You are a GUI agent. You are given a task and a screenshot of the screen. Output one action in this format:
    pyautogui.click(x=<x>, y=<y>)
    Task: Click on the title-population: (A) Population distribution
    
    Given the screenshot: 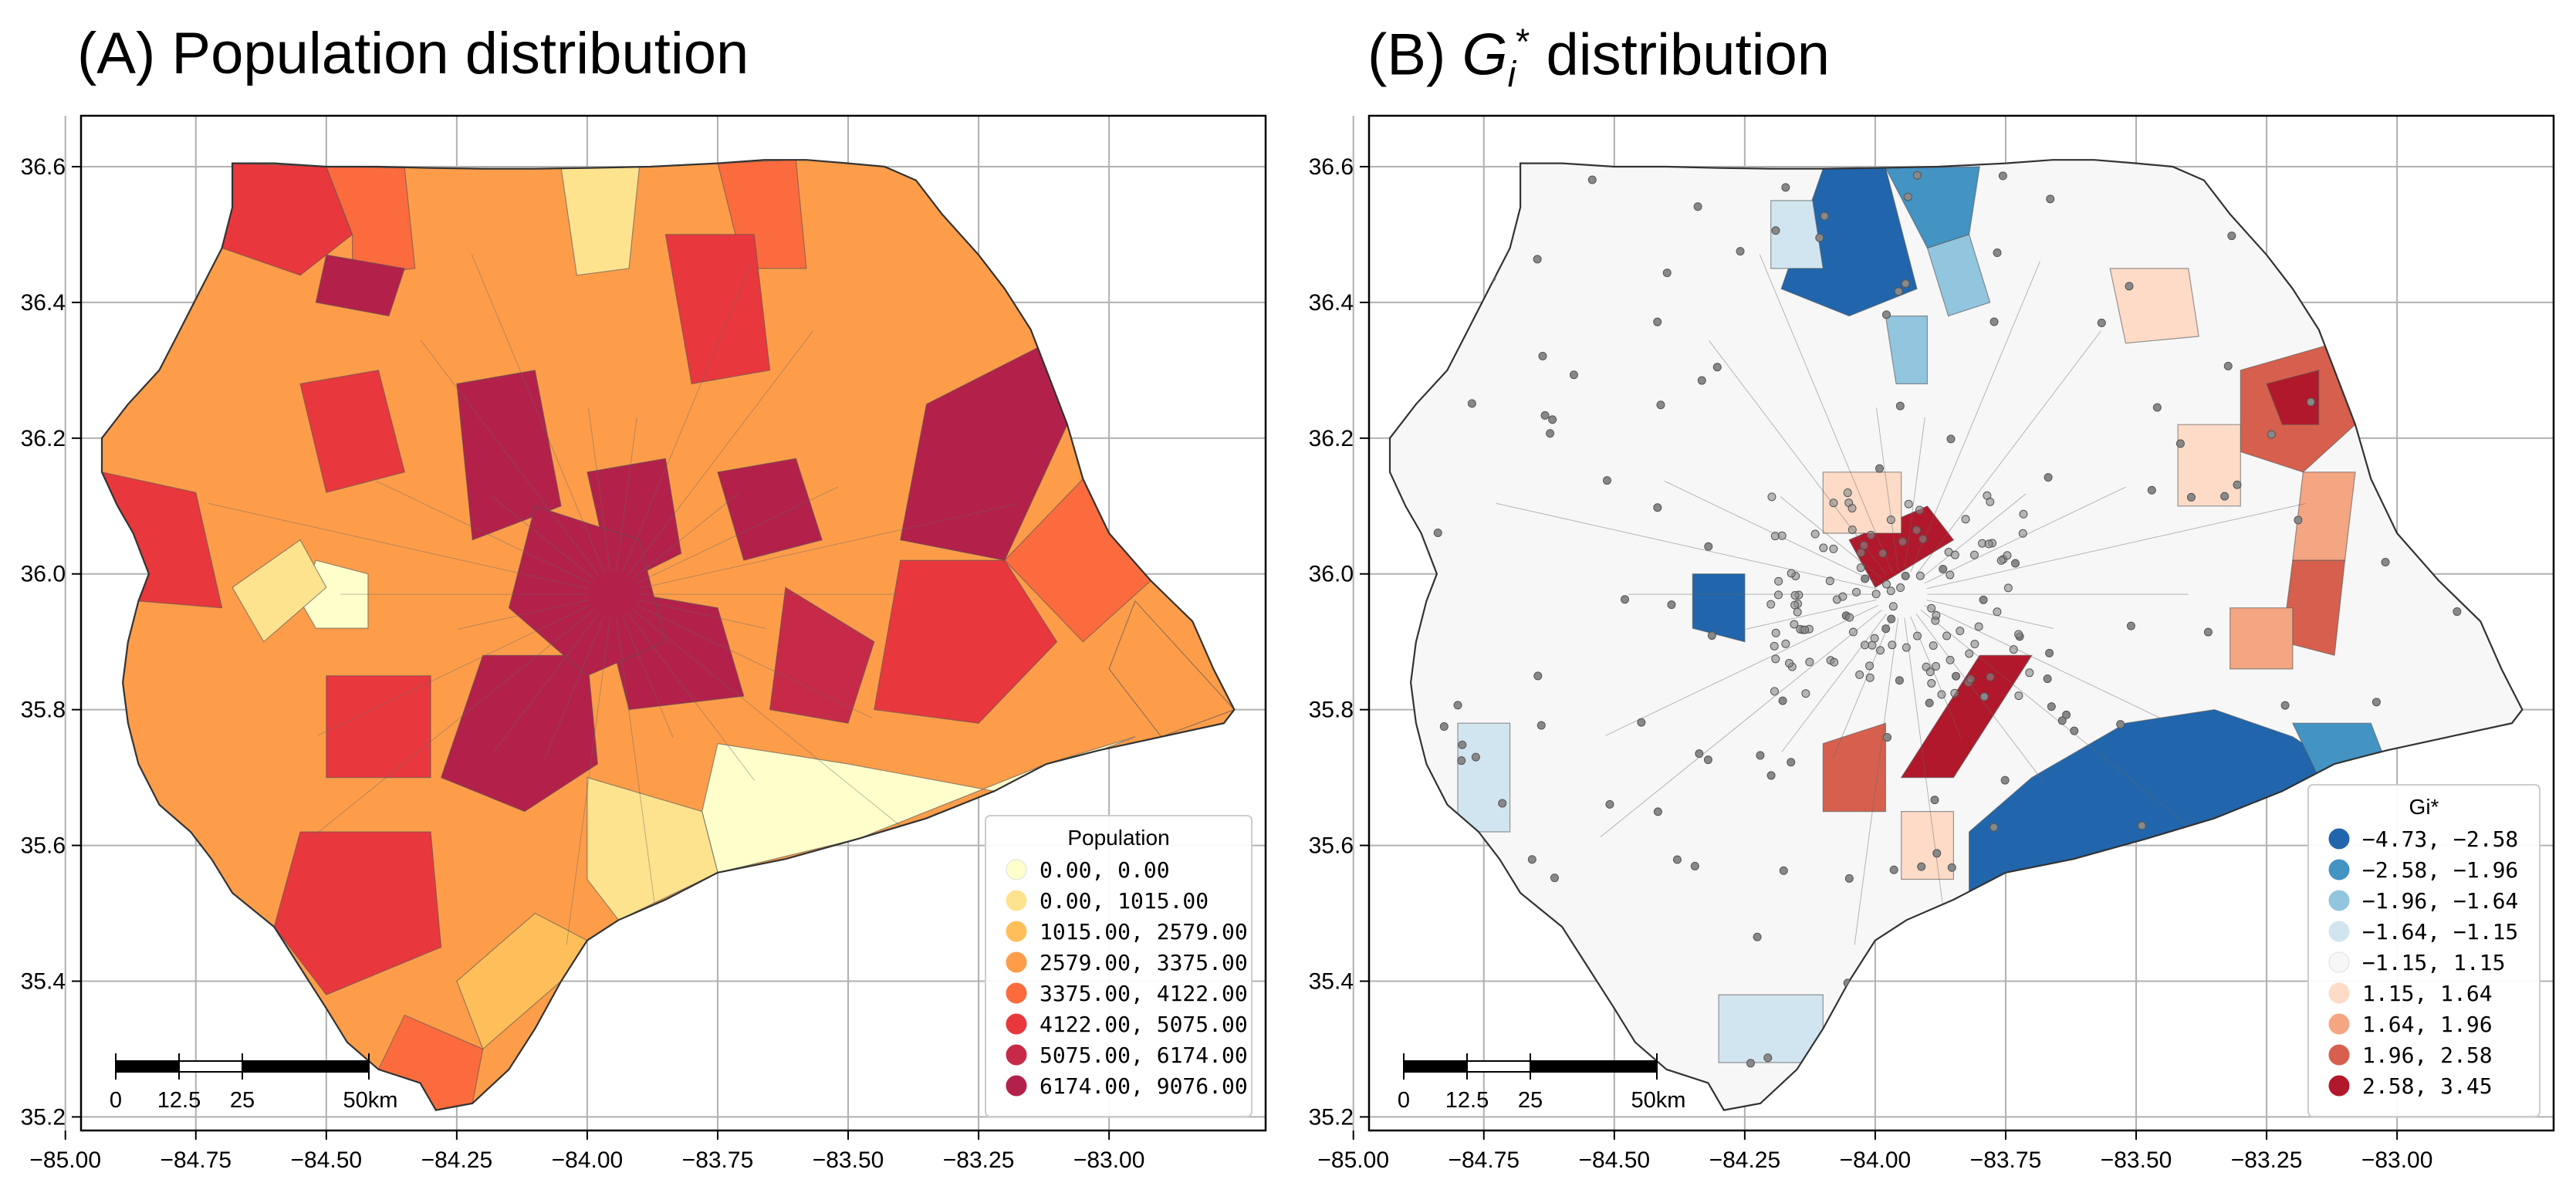 What is the action you would take?
    pyautogui.click(x=413, y=53)
    